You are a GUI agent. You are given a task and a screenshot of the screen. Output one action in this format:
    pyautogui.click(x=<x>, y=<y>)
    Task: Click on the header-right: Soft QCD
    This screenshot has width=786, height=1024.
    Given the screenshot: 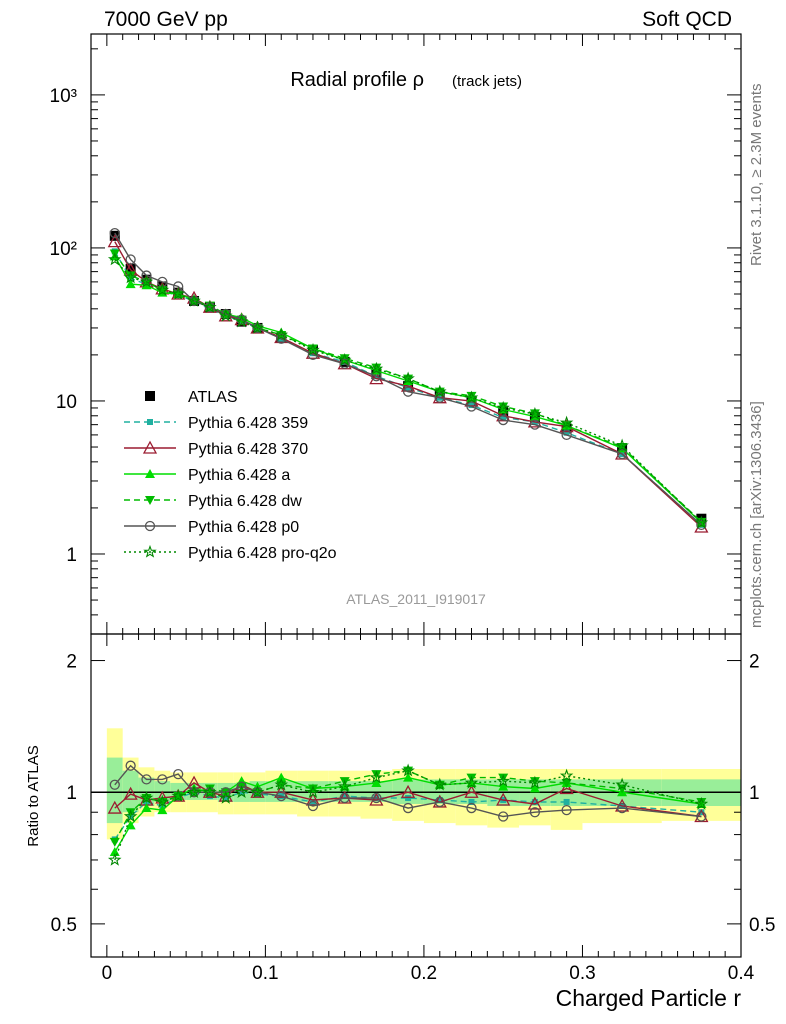 What is the action you would take?
    pyautogui.click(x=687, y=19)
    